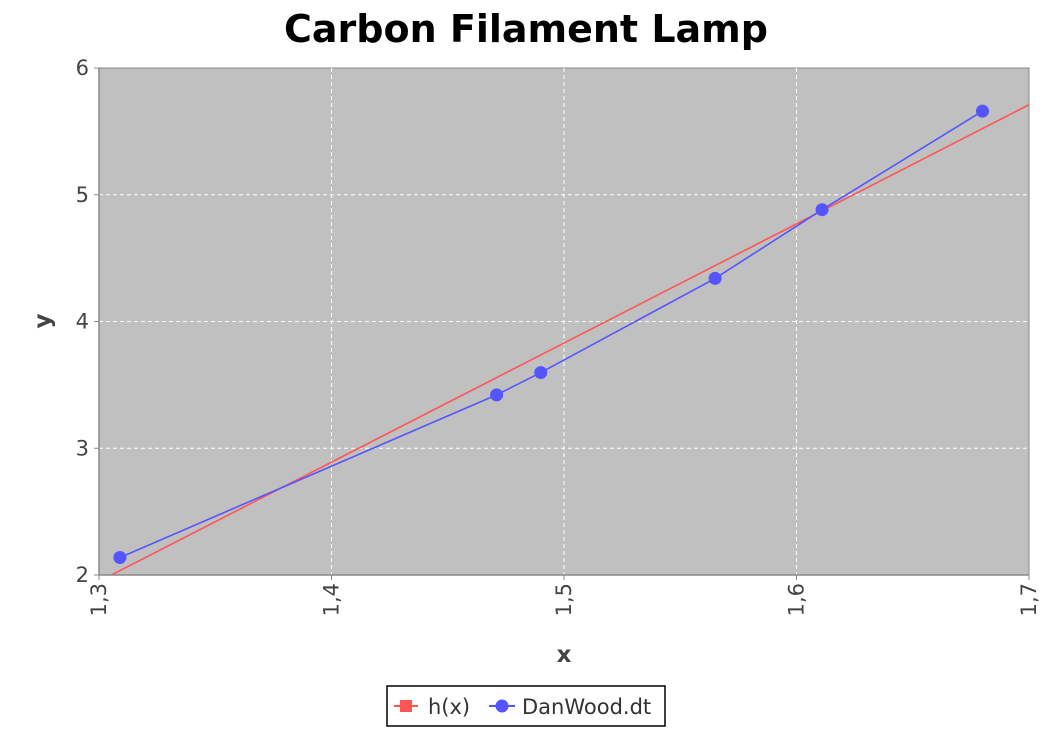 This screenshot has height=730, width=1052. What do you see at coordinates (99, 599) in the screenshot?
I see `x-tick-label: 1,3` at bounding box center [99, 599].